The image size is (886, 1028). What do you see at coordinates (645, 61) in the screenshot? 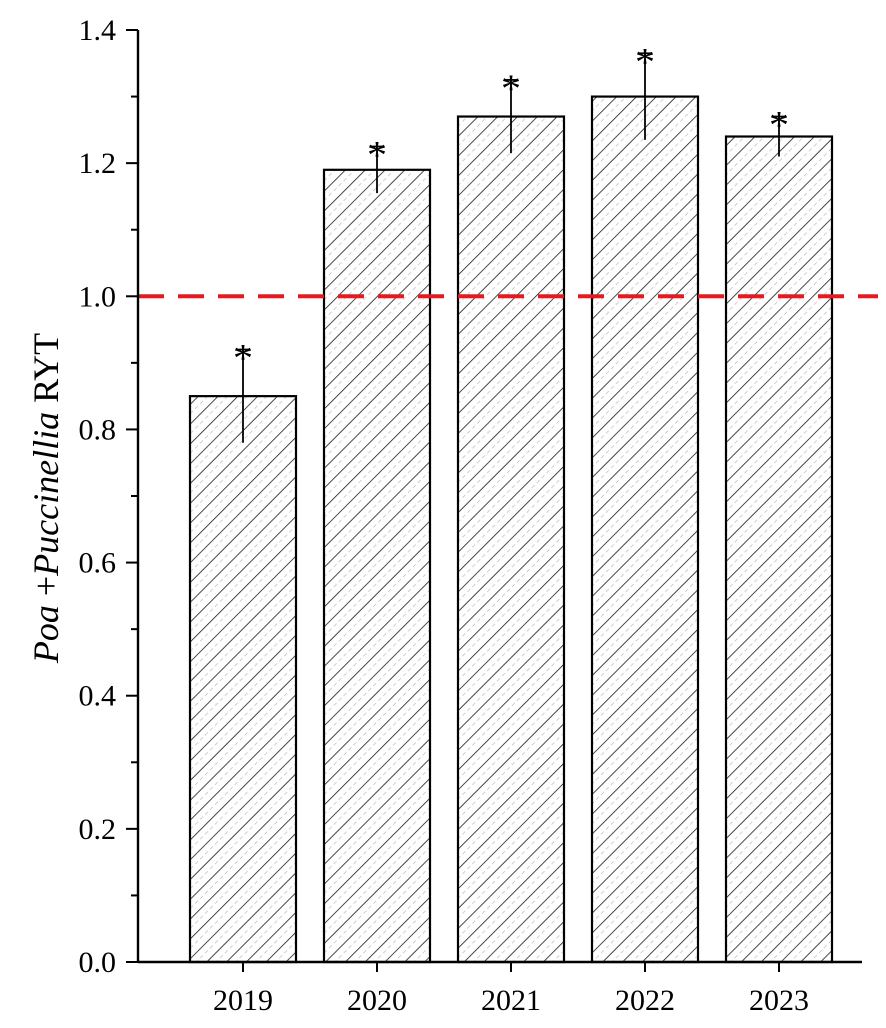
I see `significance-star-2022: *` at bounding box center [645, 61].